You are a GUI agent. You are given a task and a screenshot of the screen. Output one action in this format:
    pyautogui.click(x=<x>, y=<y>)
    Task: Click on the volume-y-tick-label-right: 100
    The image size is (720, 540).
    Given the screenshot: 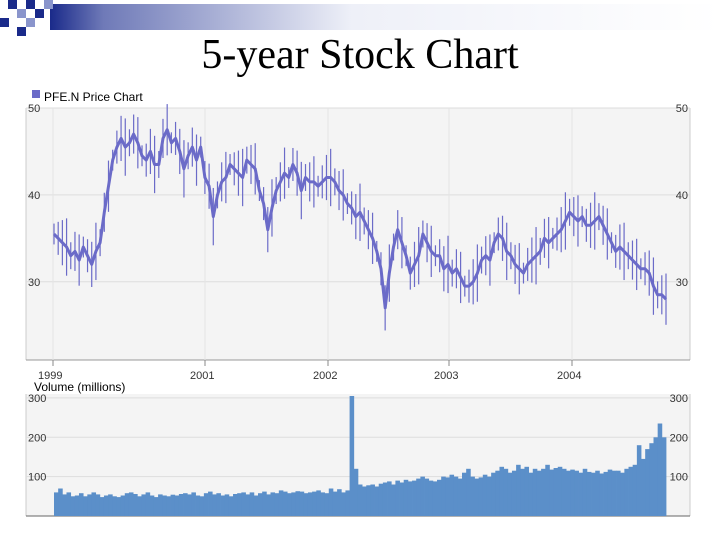 What is the action you would take?
    pyautogui.click(x=679, y=478)
    